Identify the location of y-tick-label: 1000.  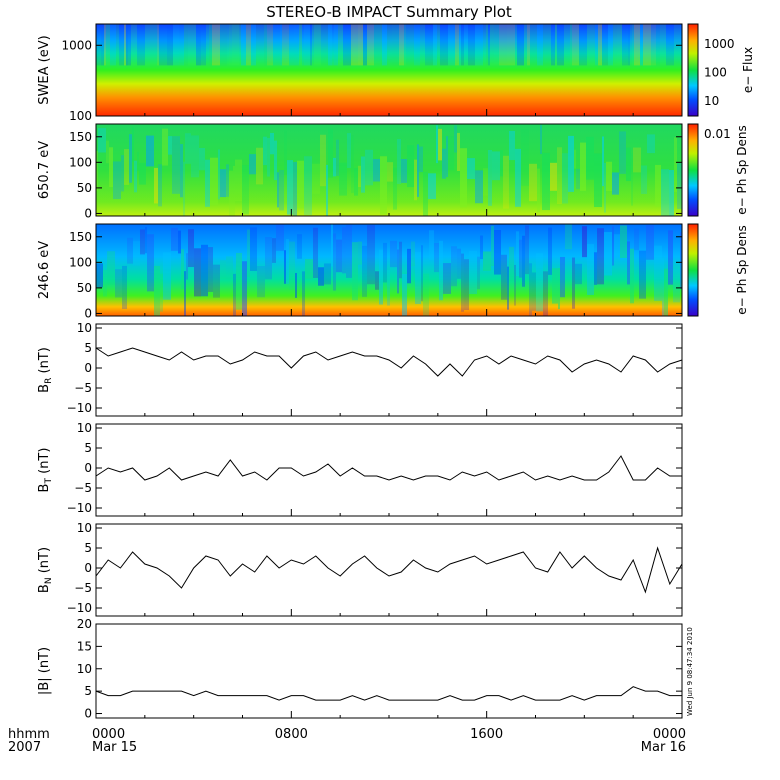
(76, 45).